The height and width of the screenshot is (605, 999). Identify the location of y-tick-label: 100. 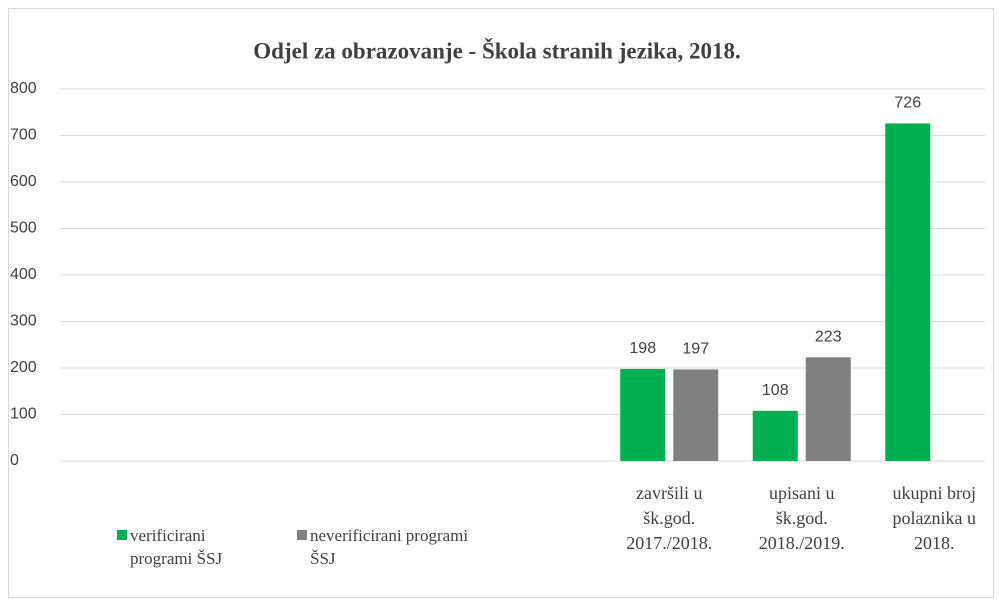
(23, 414).